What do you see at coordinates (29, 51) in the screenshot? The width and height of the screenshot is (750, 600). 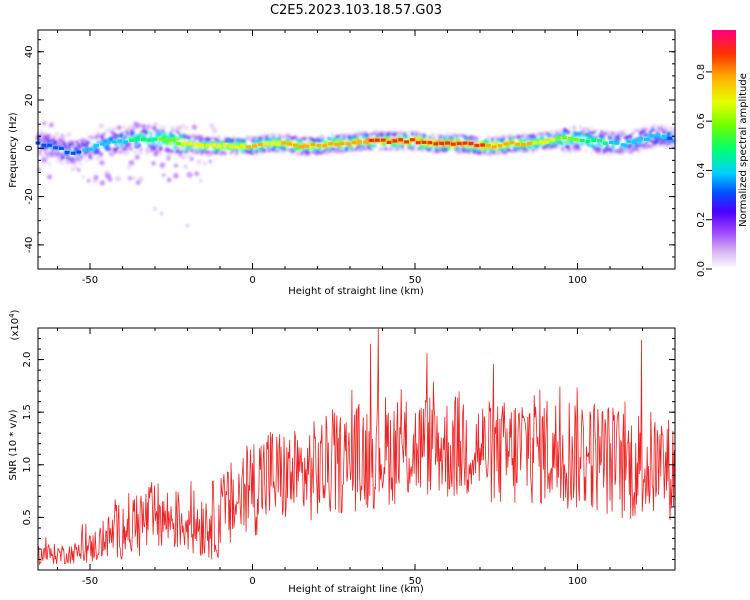 I see `spectrogram-y-tick-label: 40` at bounding box center [29, 51].